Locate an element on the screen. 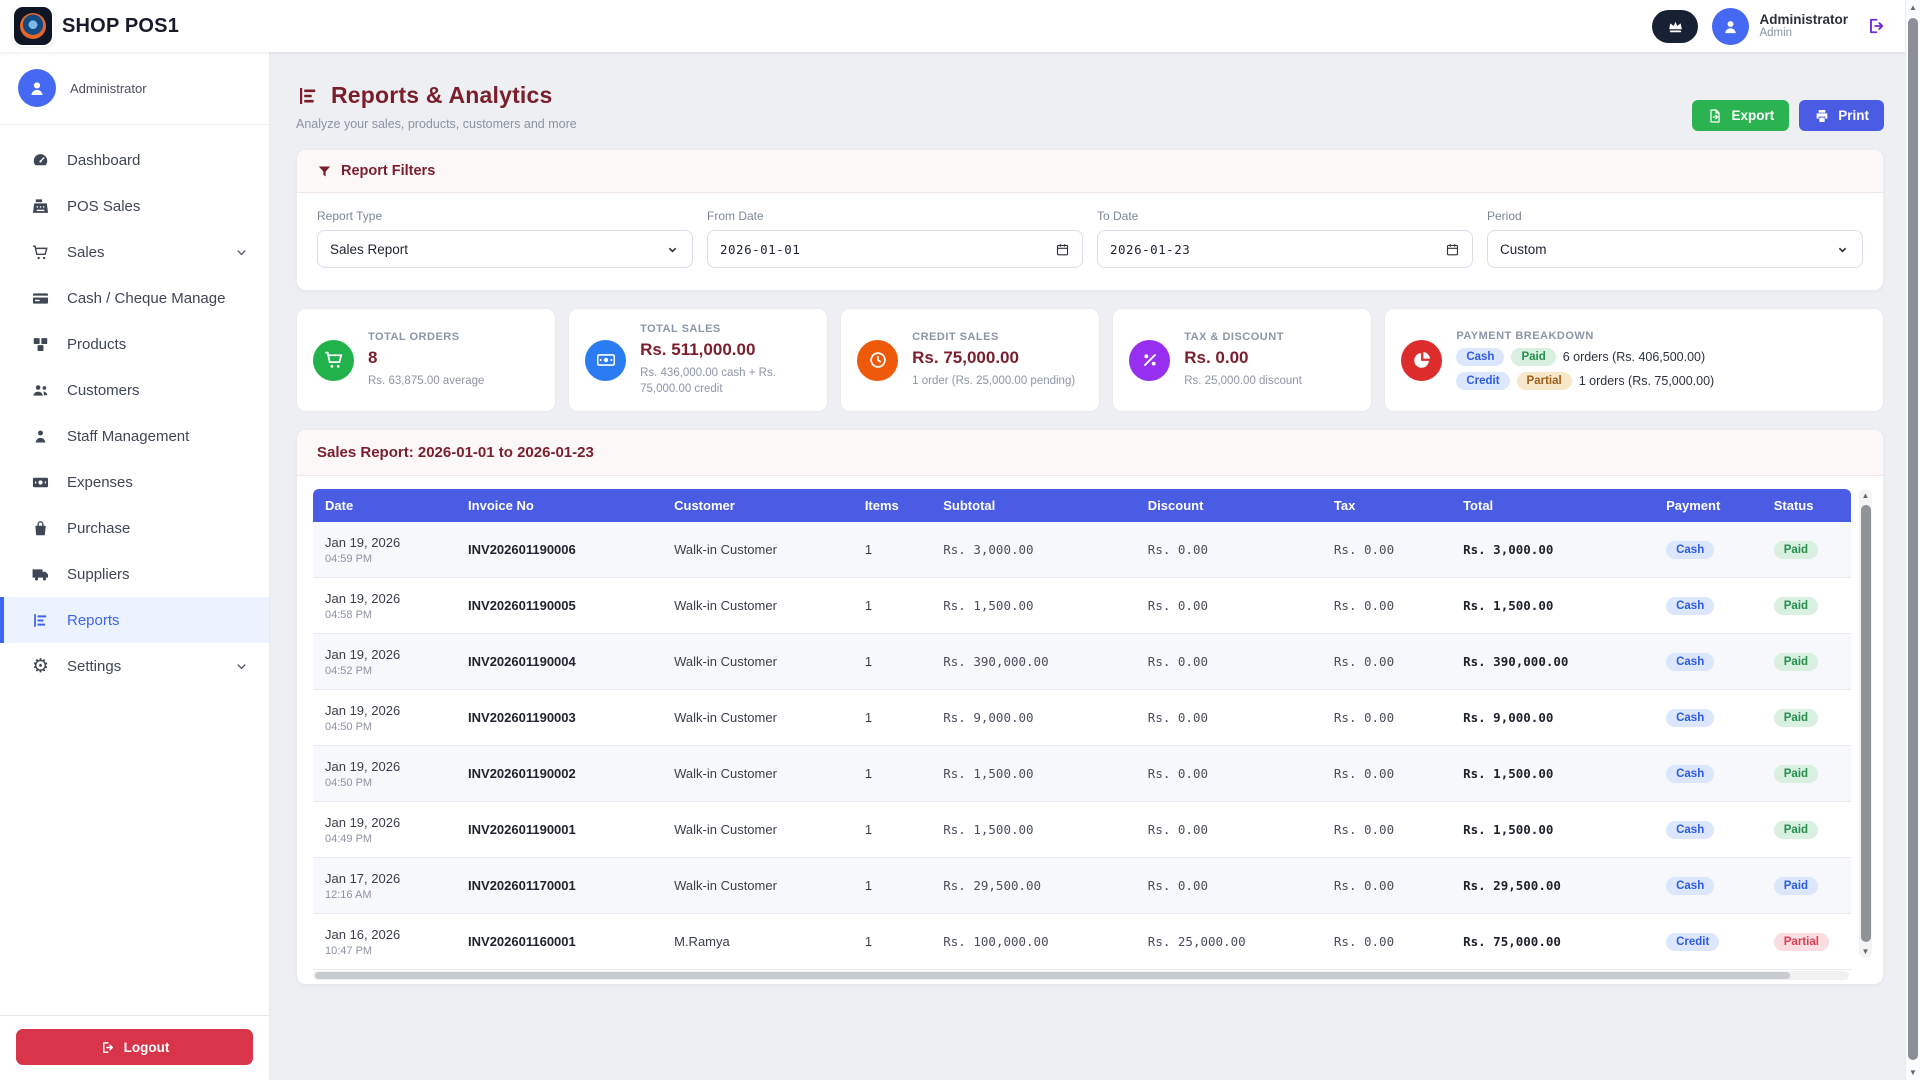 Image resolution: width=1920 pixels, height=1080 pixels. sidebar-item-staff: Staff Management is located at coordinates (134, 436).